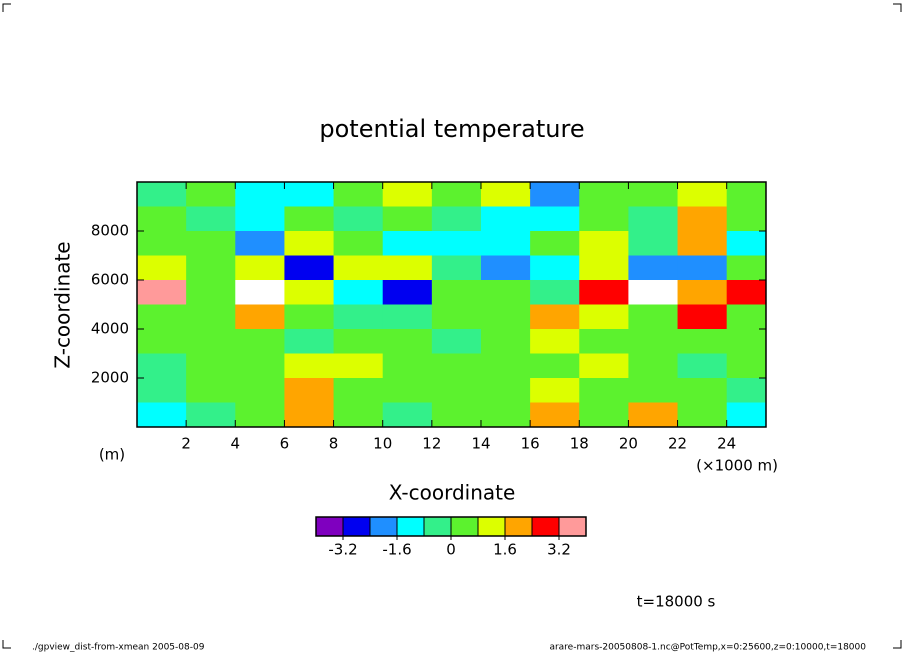 The height and width of the screenshot is (654, 904). Describe the element at coordinates (236, 444) in the screenshot. I see `x-tick-label: 4` at that location.